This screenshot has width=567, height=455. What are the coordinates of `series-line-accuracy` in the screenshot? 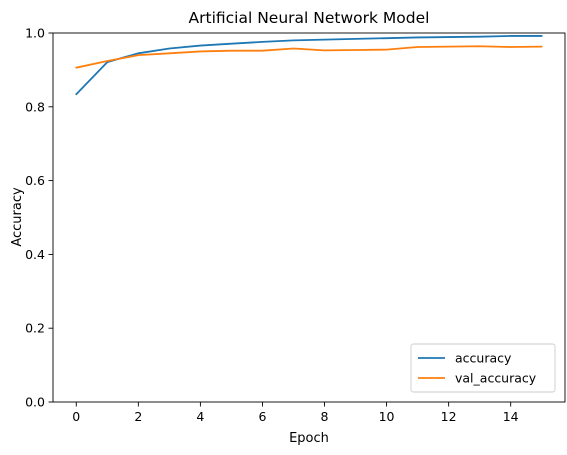 It's located at (309, 65).